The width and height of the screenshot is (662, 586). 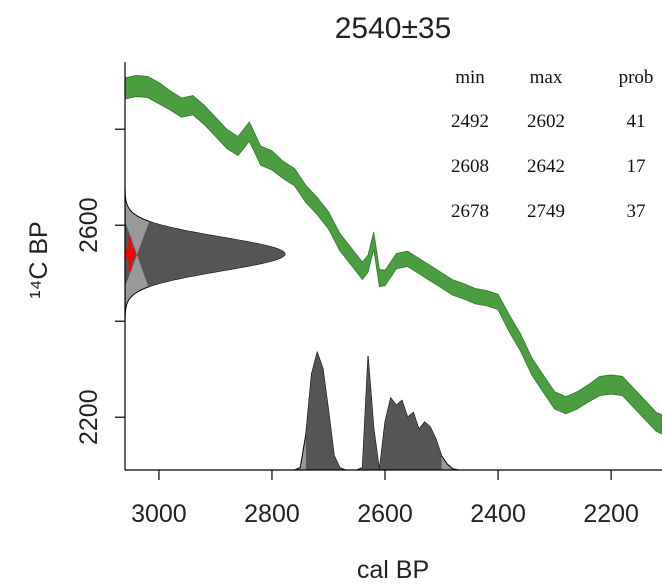 I want to click on range-row-3-max: 2749, so click(x=546, y=211).